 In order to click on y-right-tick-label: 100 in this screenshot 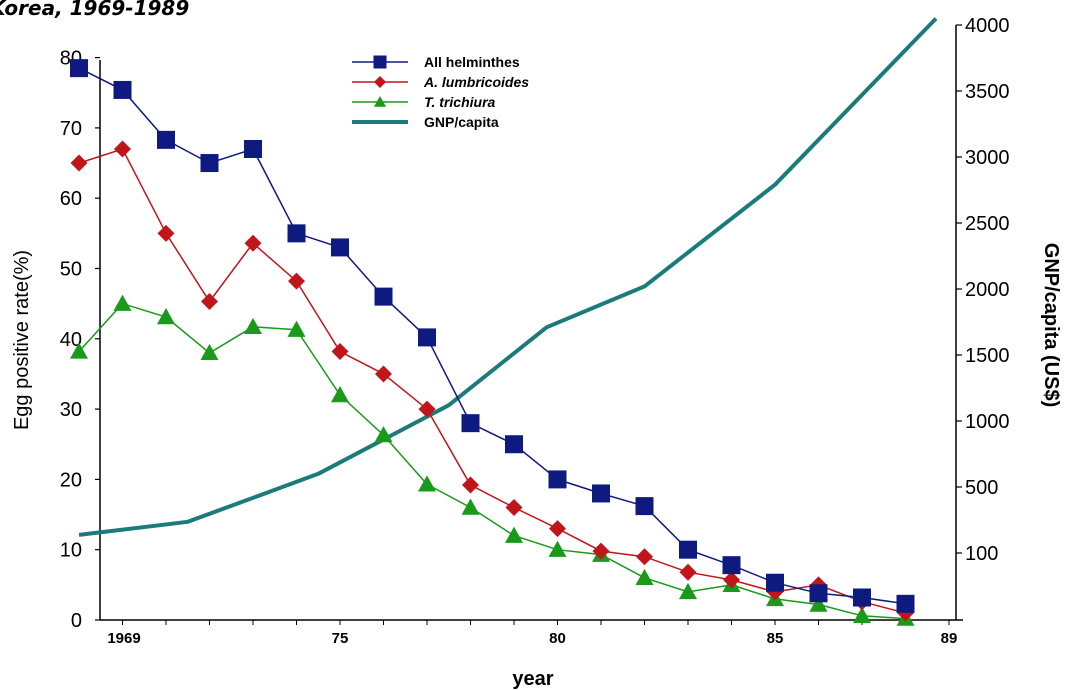, I will do `click(981, 554)`.